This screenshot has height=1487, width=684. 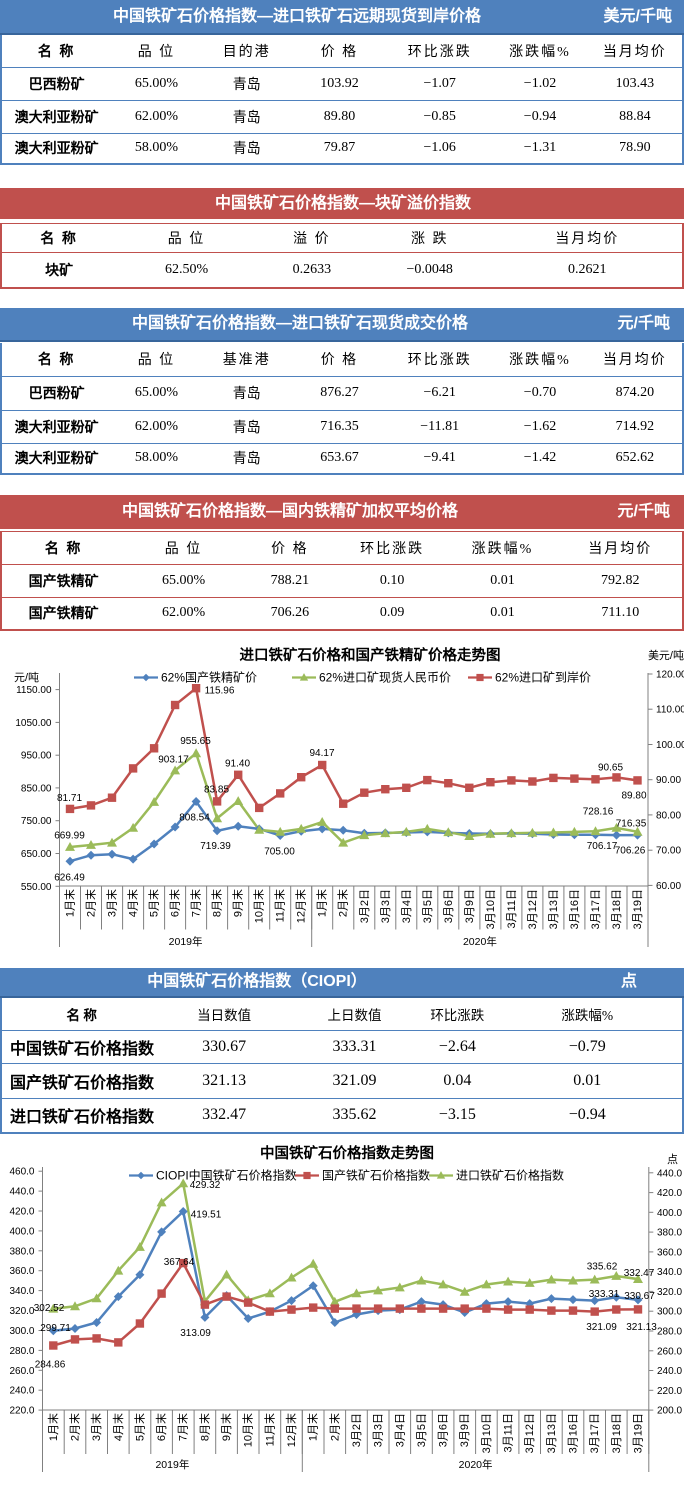 I want to click on svg-text: 850.00, so click(x=36, y=788).